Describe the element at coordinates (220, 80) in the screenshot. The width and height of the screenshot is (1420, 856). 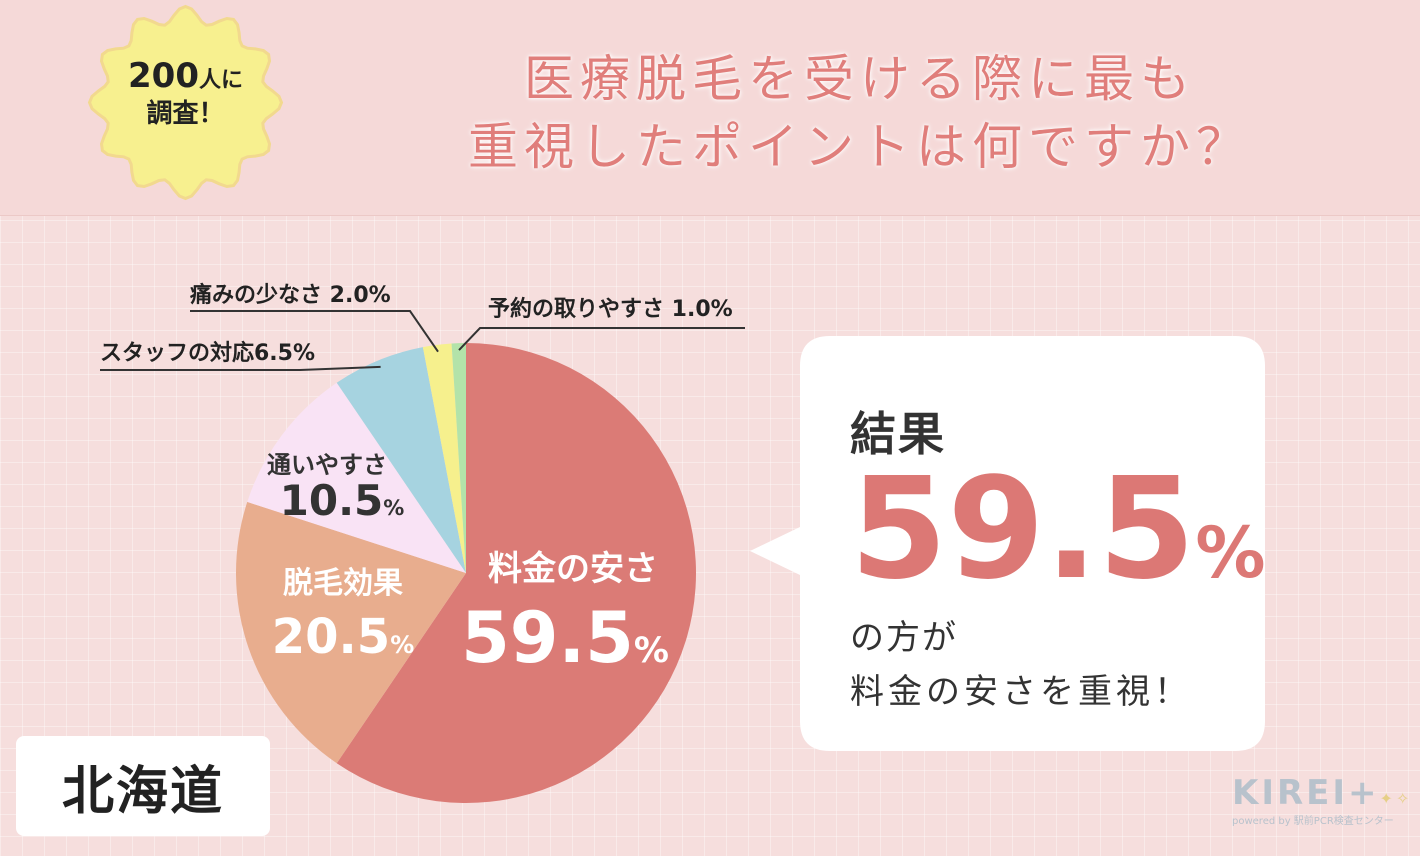
I see `badge-suffix: 人に` at that location.